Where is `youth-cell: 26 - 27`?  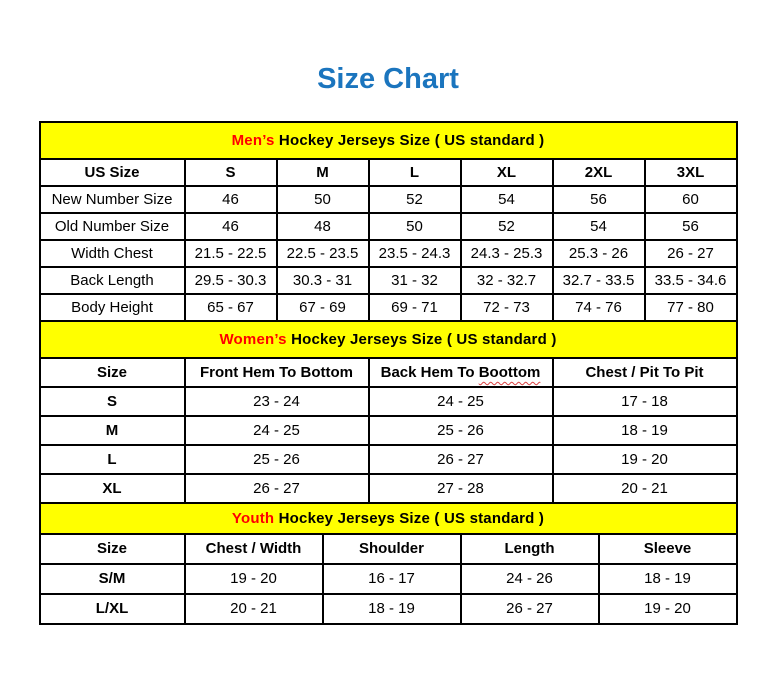 youth-cell: 26 - 27 is located at coordinates (529, 608).